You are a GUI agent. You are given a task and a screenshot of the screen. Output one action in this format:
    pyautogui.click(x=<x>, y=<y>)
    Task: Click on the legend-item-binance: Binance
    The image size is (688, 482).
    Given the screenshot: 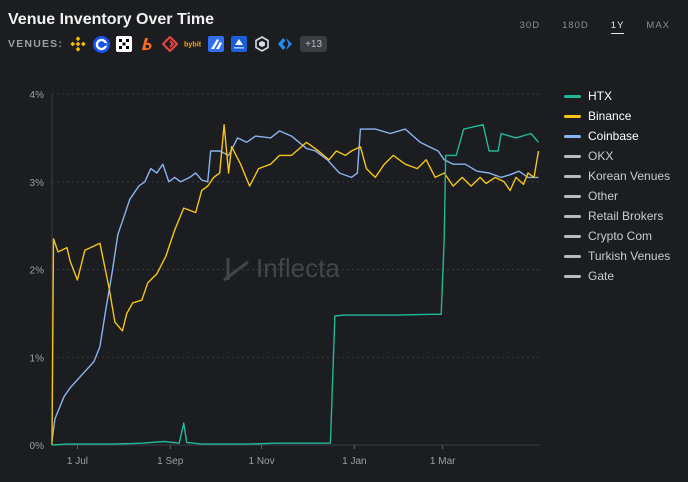 What is the action you would take?
    pyautogui.click(x=617, y=116)
    